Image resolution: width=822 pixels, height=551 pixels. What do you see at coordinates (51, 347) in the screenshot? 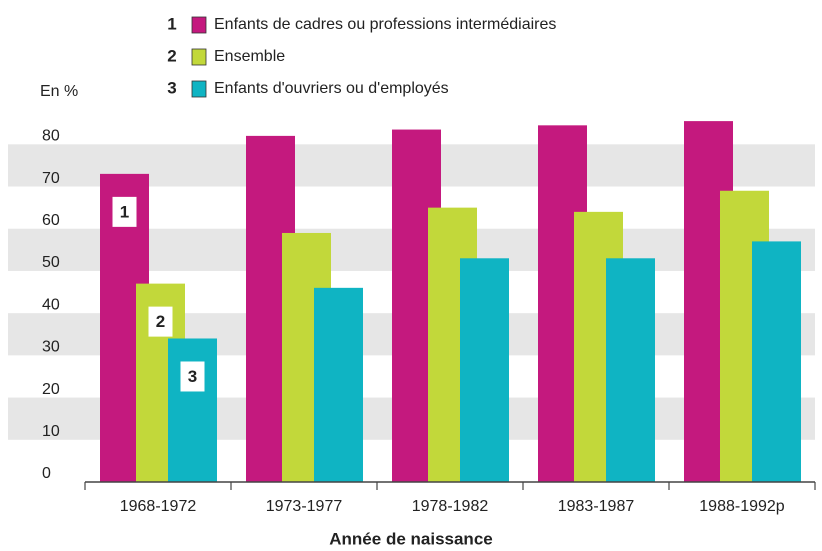
I see `y-tick-label: 30` at bounding box center [51, 347].